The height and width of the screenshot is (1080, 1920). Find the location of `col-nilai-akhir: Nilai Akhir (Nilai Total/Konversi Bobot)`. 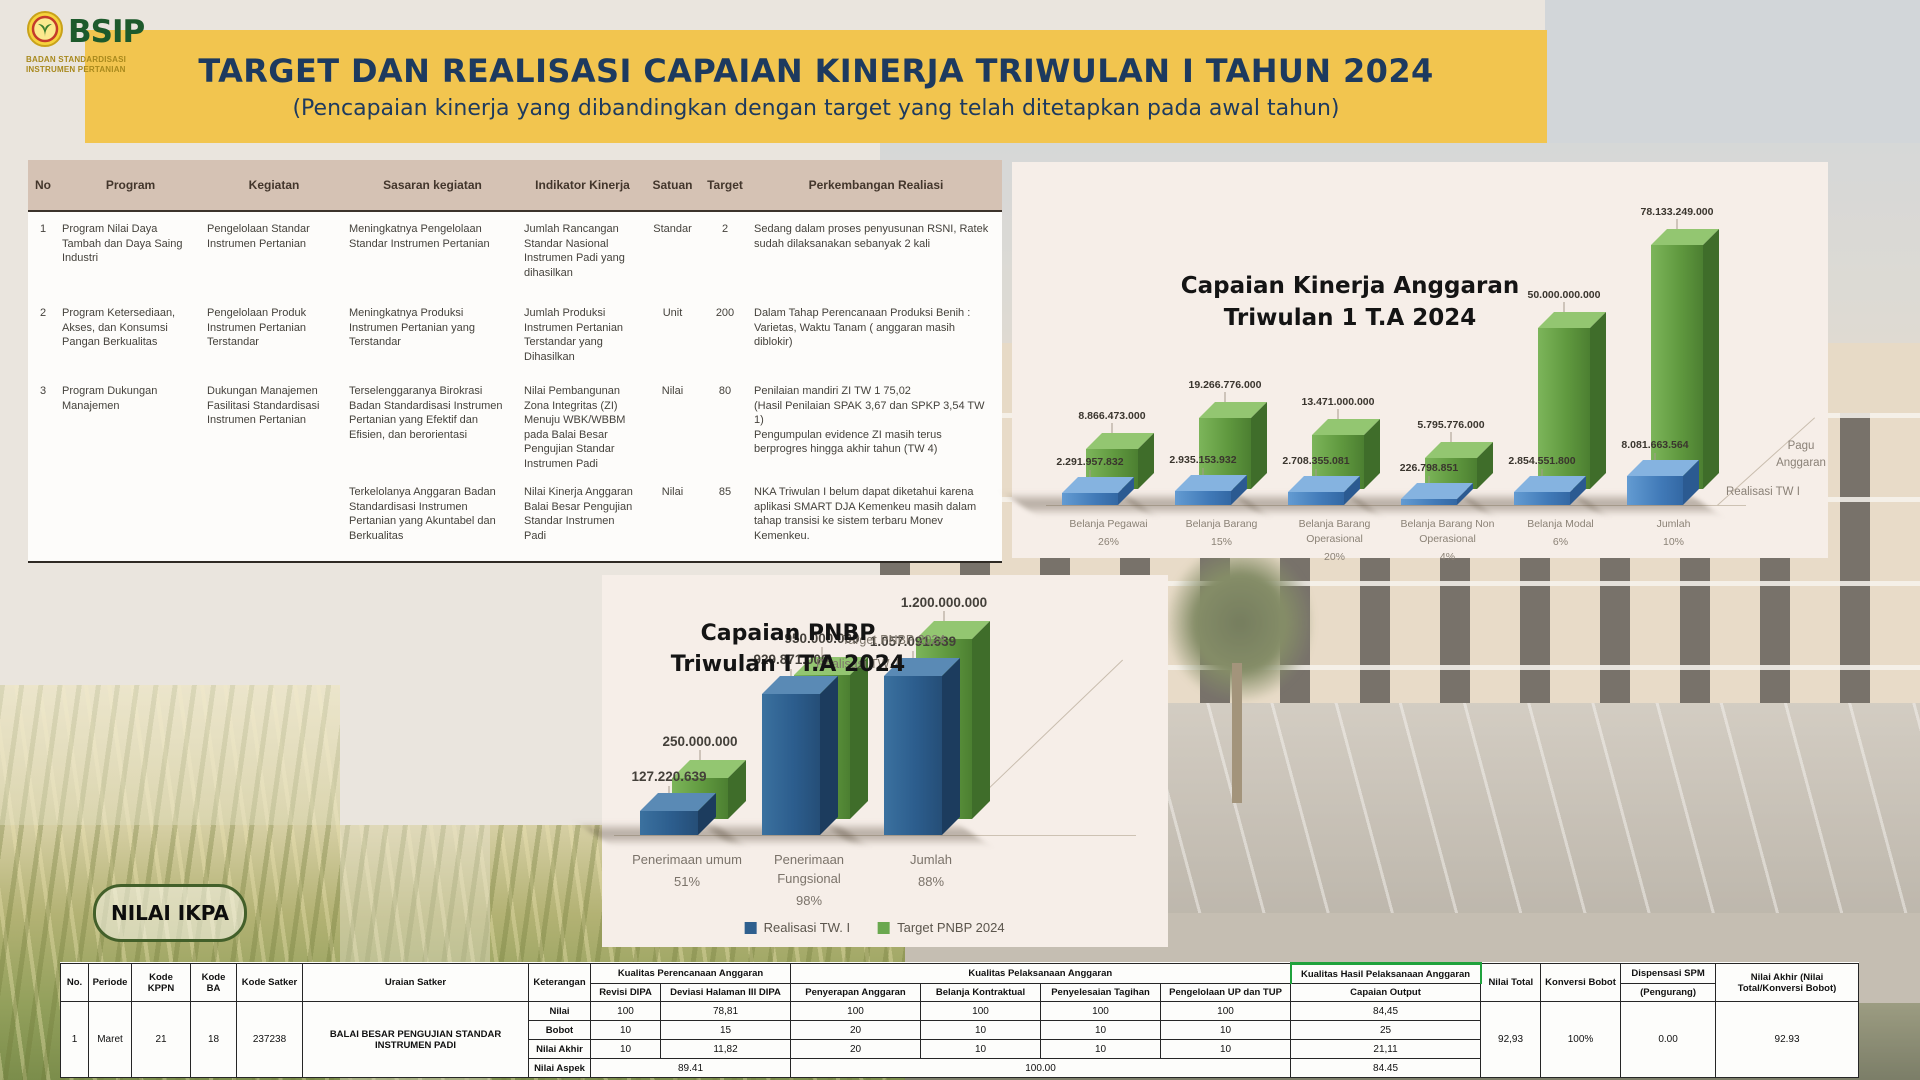

col-nilai-akhir: Nilai Akhir (Nilai Total/Konversi Bobot) is located at coordinates (1787, 982).